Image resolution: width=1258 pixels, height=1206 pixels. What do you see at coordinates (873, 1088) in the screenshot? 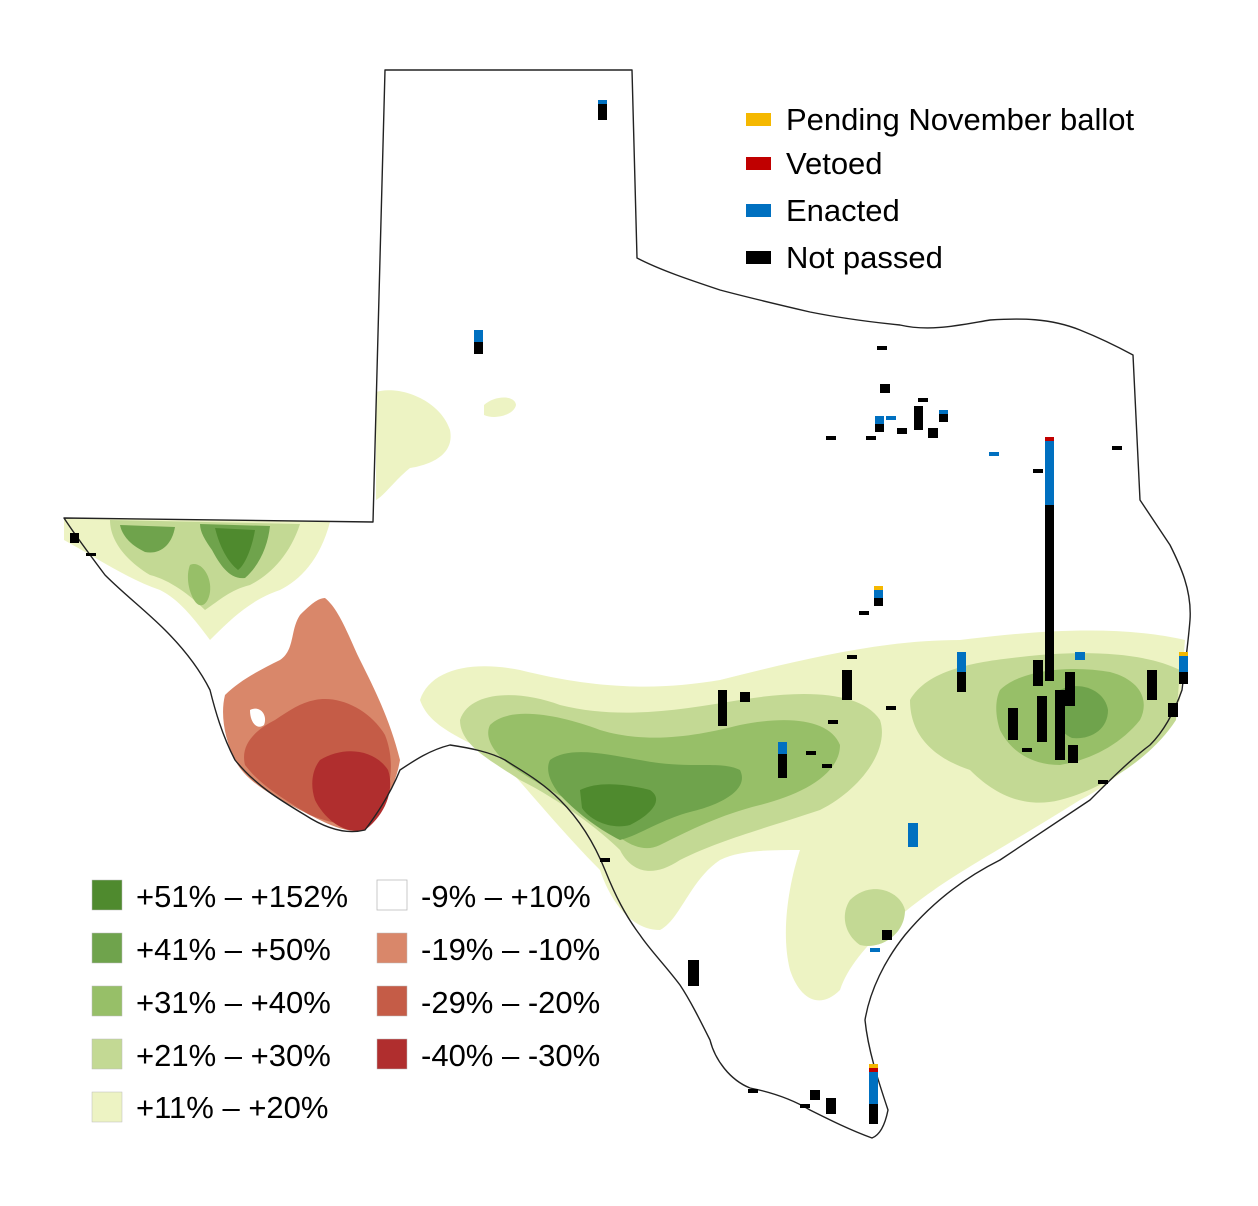
I see `bar-brownsville-area-enacted` at bounding box center [873, 1088].